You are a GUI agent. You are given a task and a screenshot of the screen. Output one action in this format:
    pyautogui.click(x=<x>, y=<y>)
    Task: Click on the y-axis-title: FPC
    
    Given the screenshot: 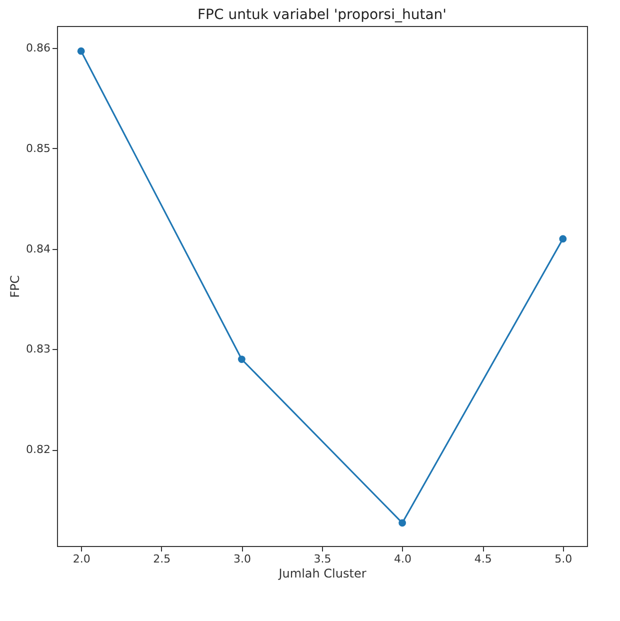 What is the action you would take?
    pyautogui.click(x=15, y=286)
    